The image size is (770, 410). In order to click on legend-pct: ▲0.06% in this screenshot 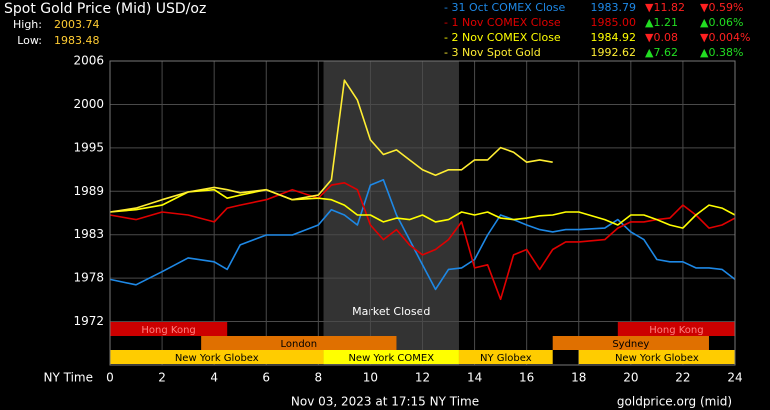, I will do `click(721, 22)`.